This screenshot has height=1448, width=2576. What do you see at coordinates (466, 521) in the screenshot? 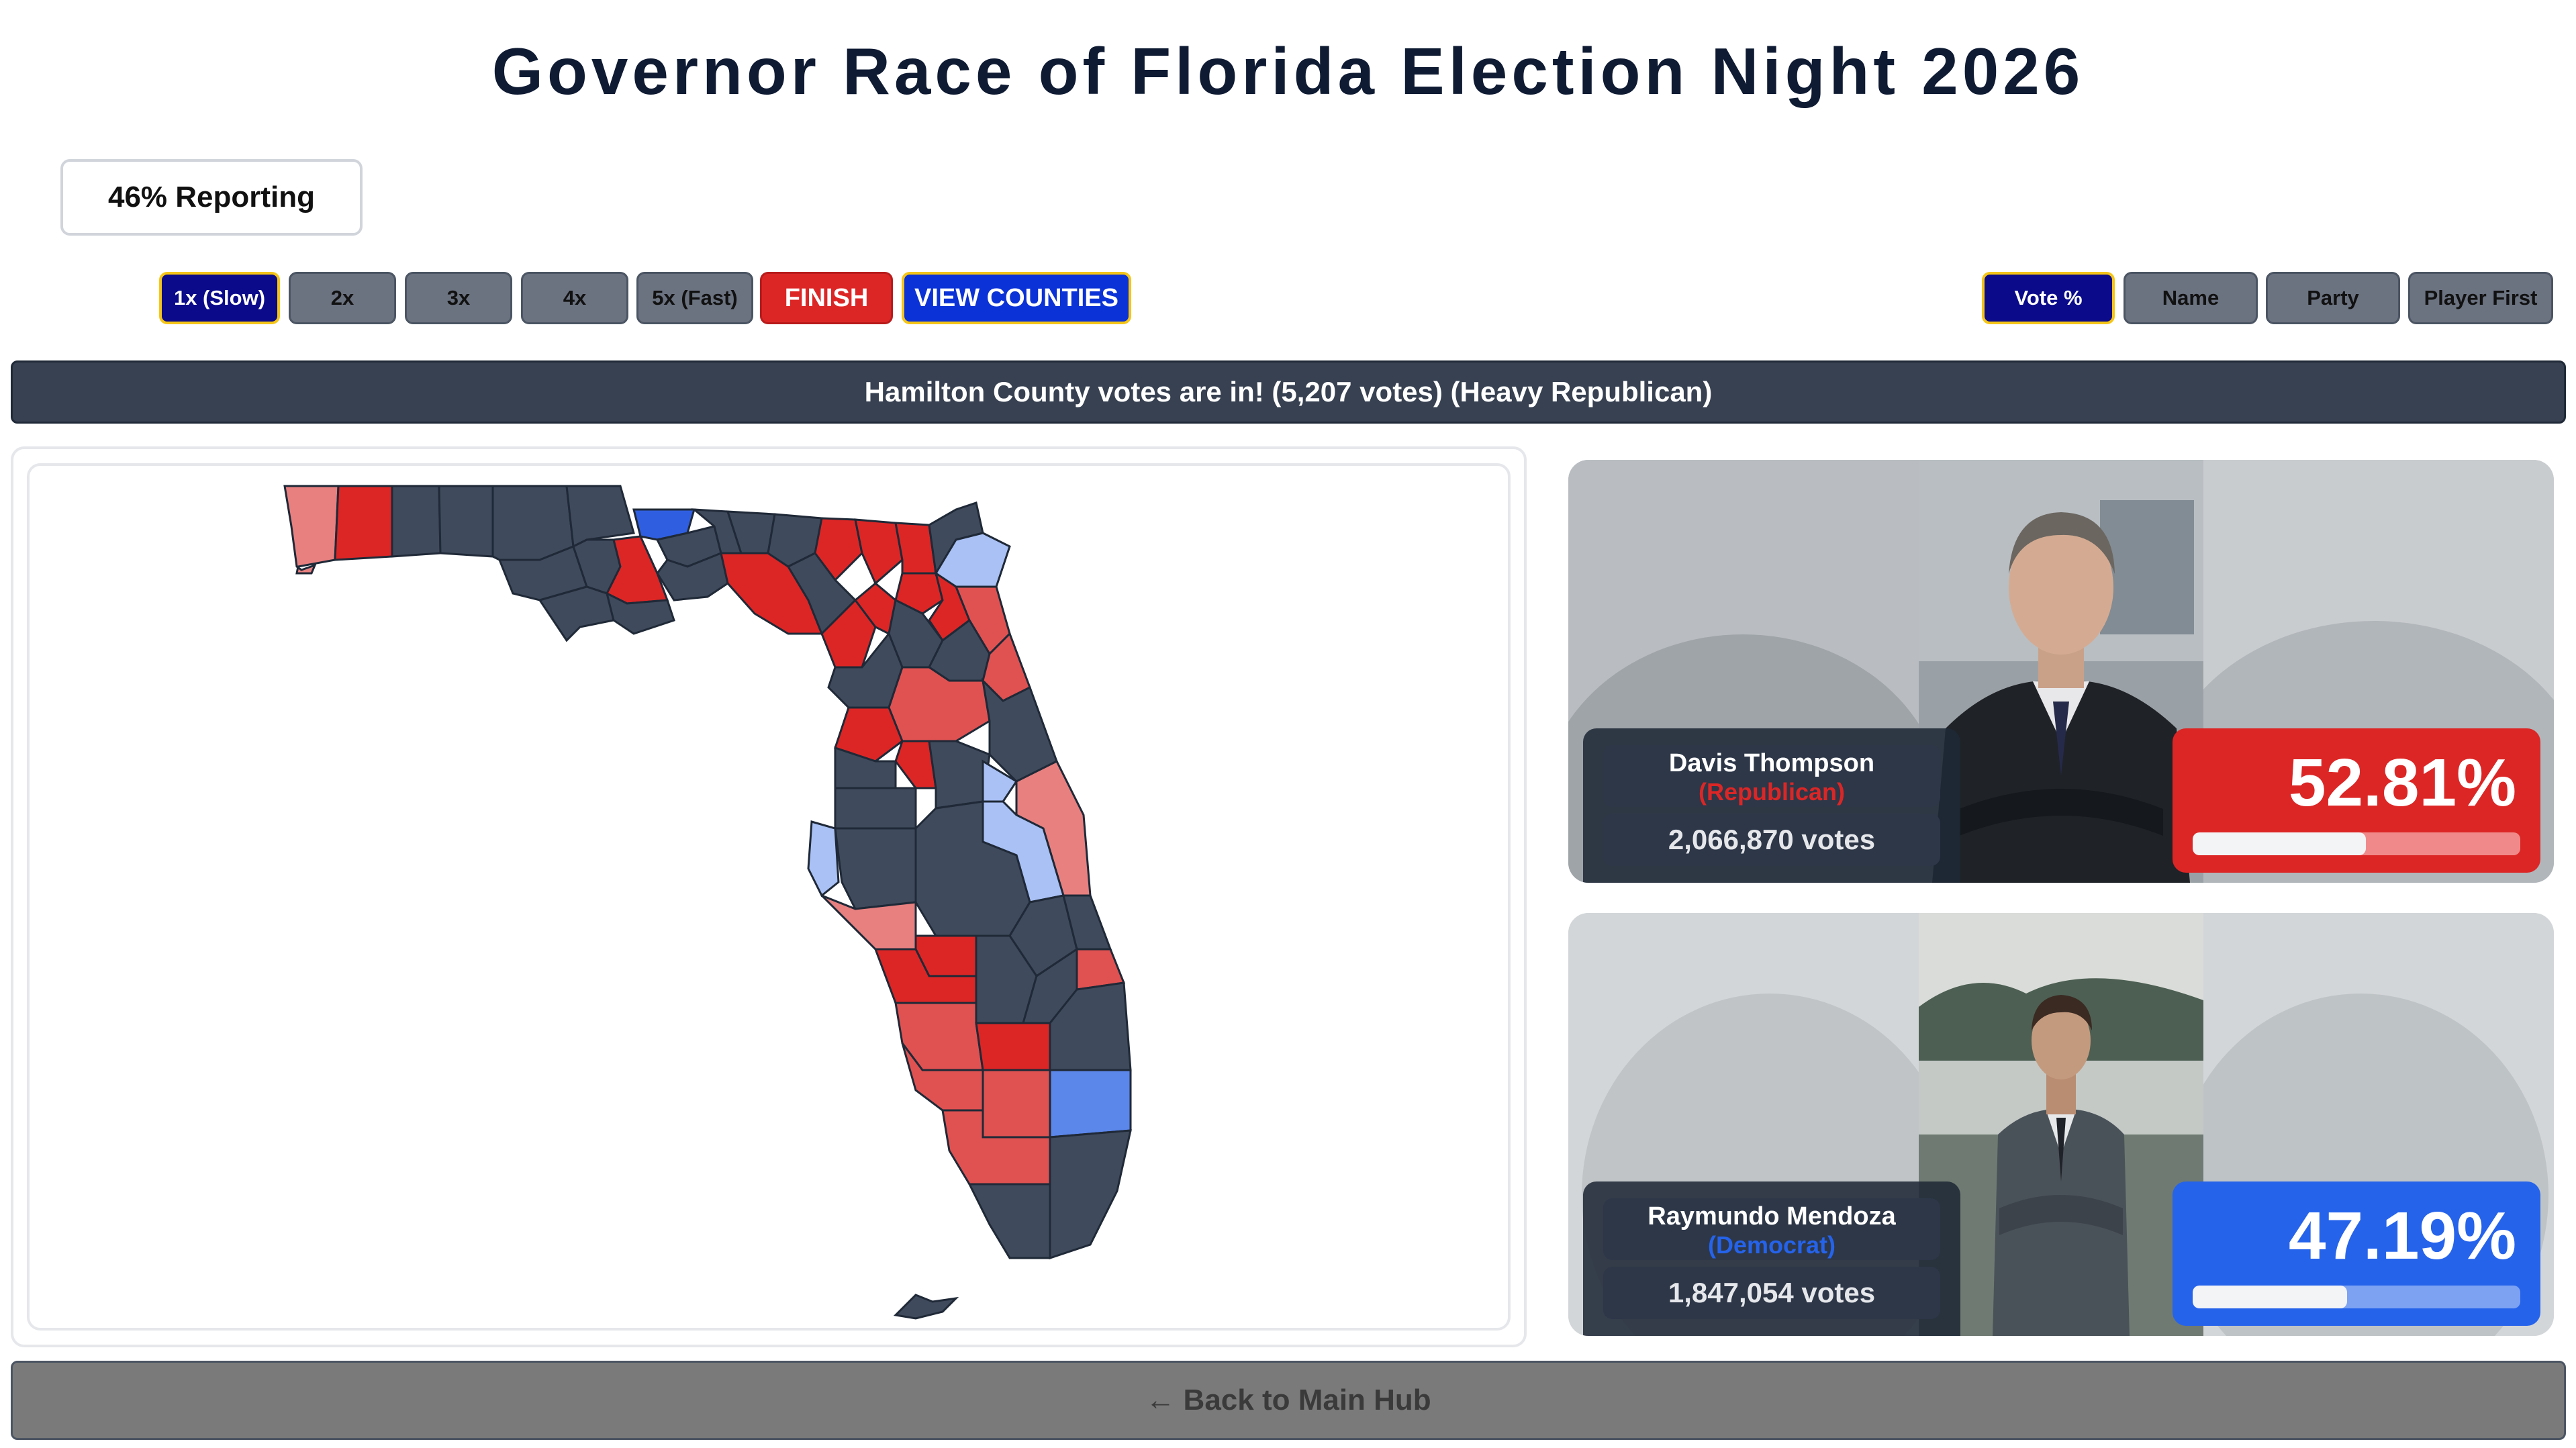
I see `county-walton` at bounding box center [466, 521].